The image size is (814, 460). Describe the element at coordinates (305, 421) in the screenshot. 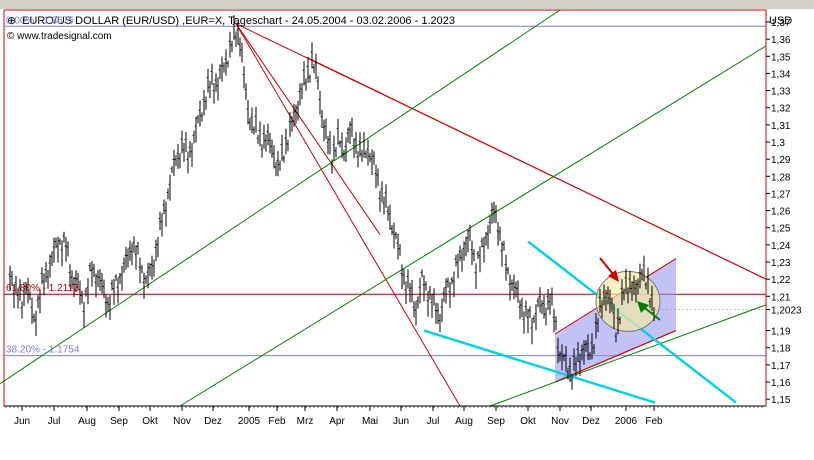

I see `x-tick-label: Mrz` at that location.